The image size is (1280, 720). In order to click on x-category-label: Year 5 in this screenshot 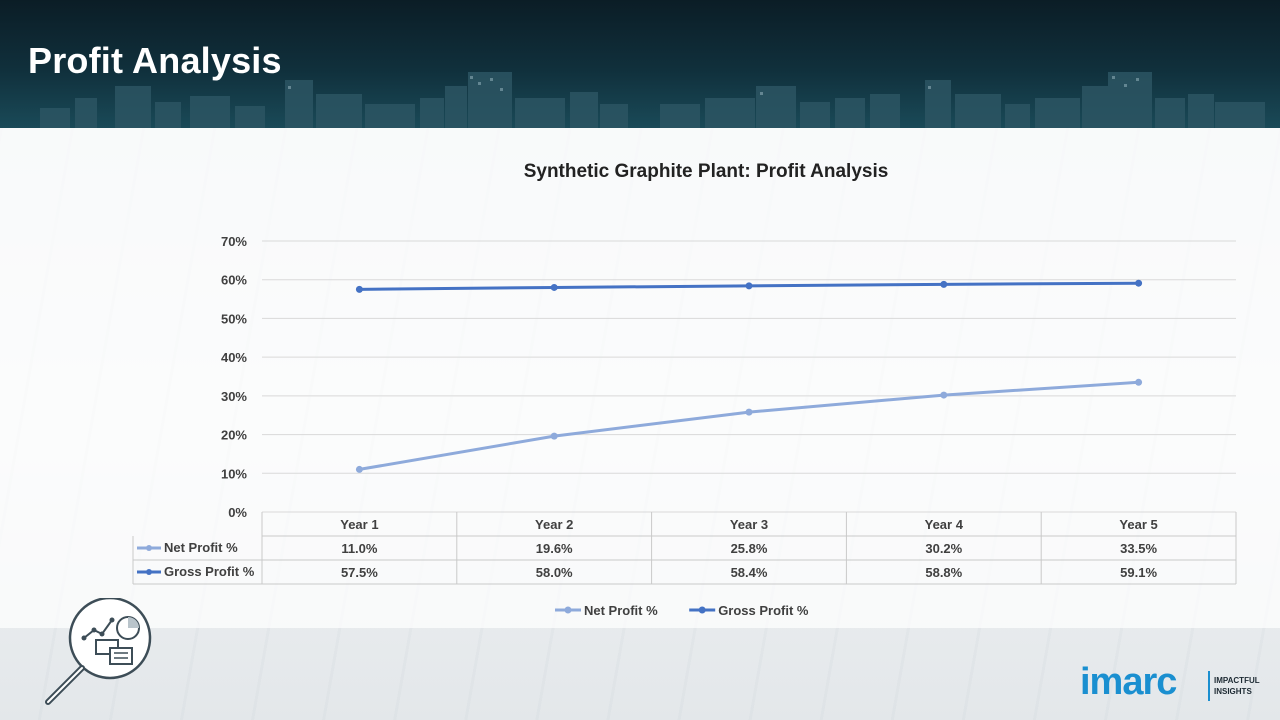, I will do `click(1138, 524)`.